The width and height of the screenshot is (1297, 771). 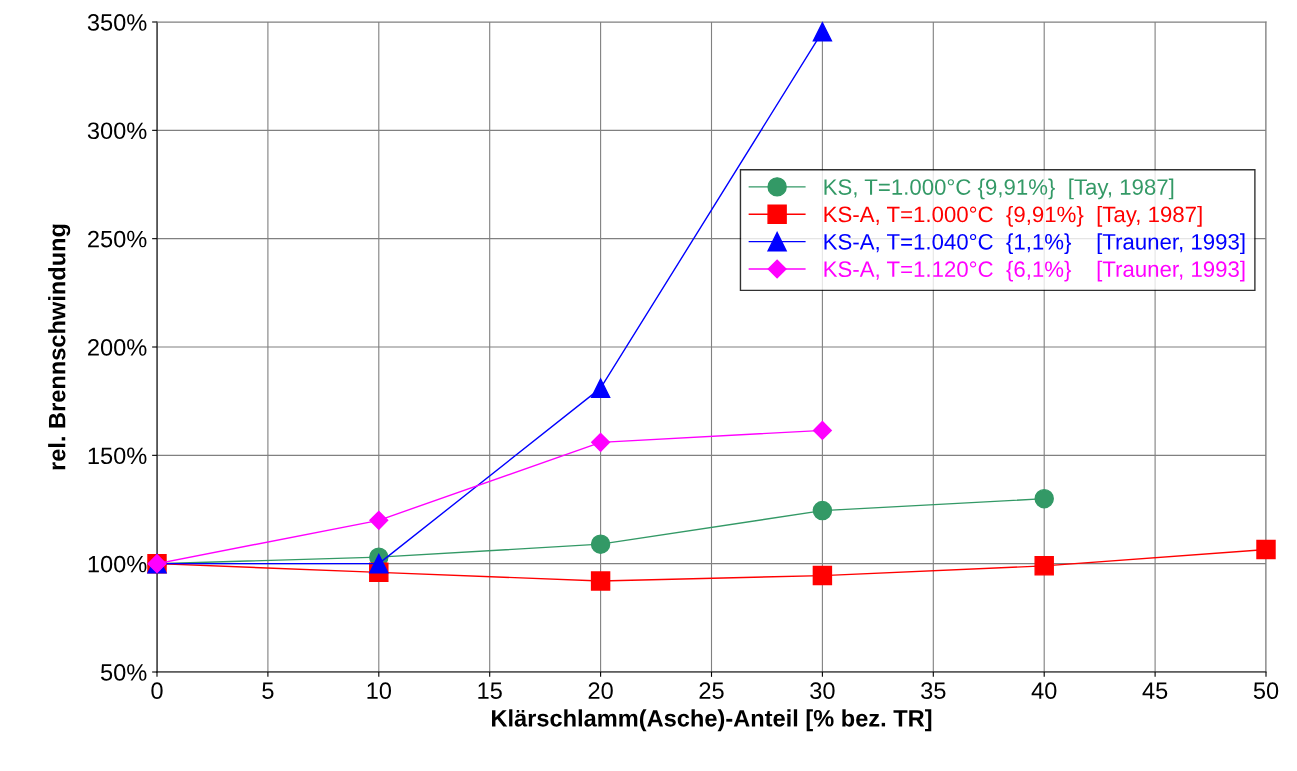 I want to click on x-tick-label: 5, so click(x=268, y=691).